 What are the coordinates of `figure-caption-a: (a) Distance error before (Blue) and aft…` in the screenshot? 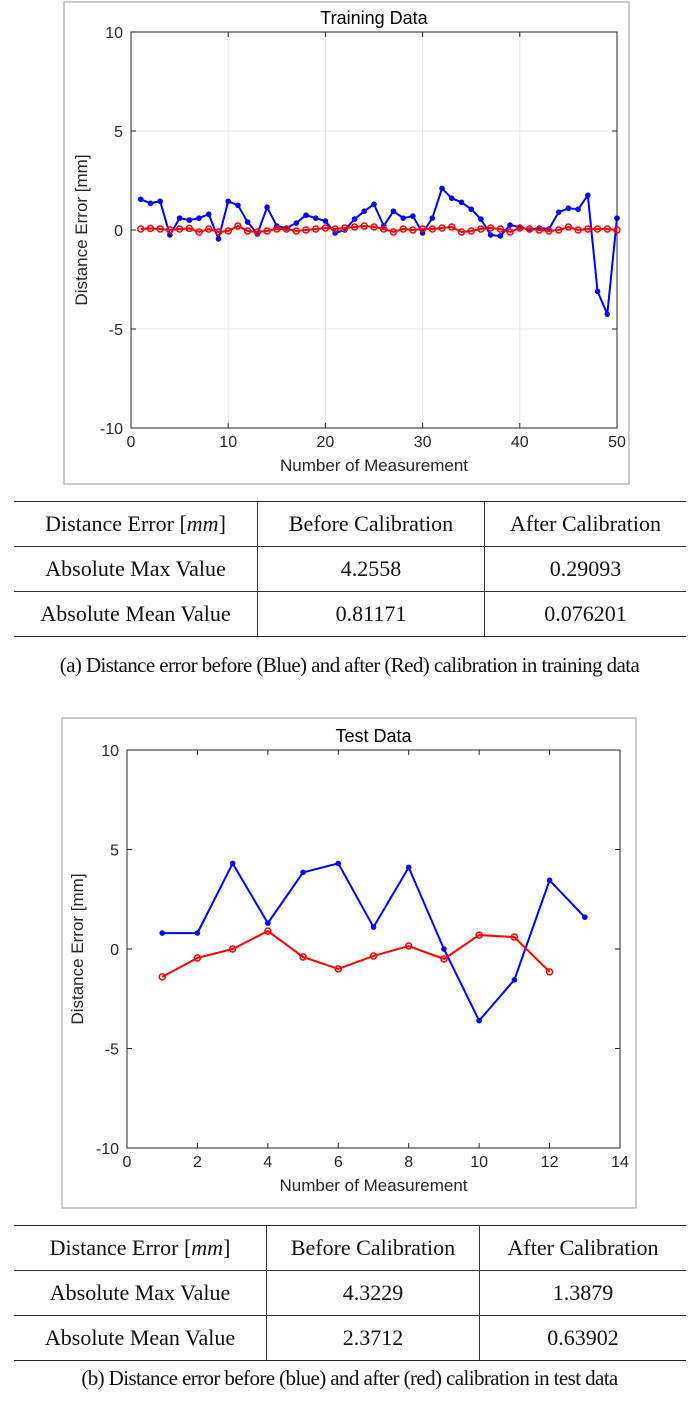 It's located at (349, 665).